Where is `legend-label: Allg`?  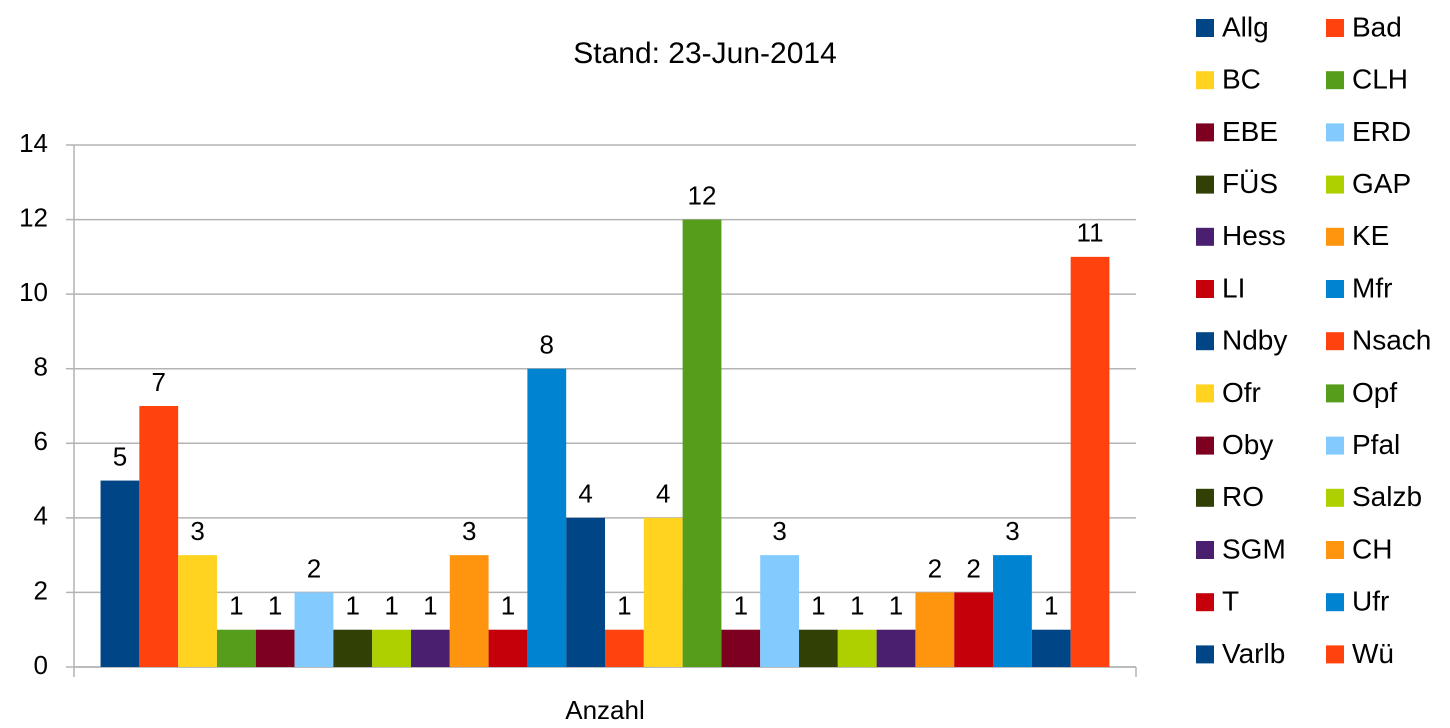 legend-label: Allg is located at coordinates (1245, 26).